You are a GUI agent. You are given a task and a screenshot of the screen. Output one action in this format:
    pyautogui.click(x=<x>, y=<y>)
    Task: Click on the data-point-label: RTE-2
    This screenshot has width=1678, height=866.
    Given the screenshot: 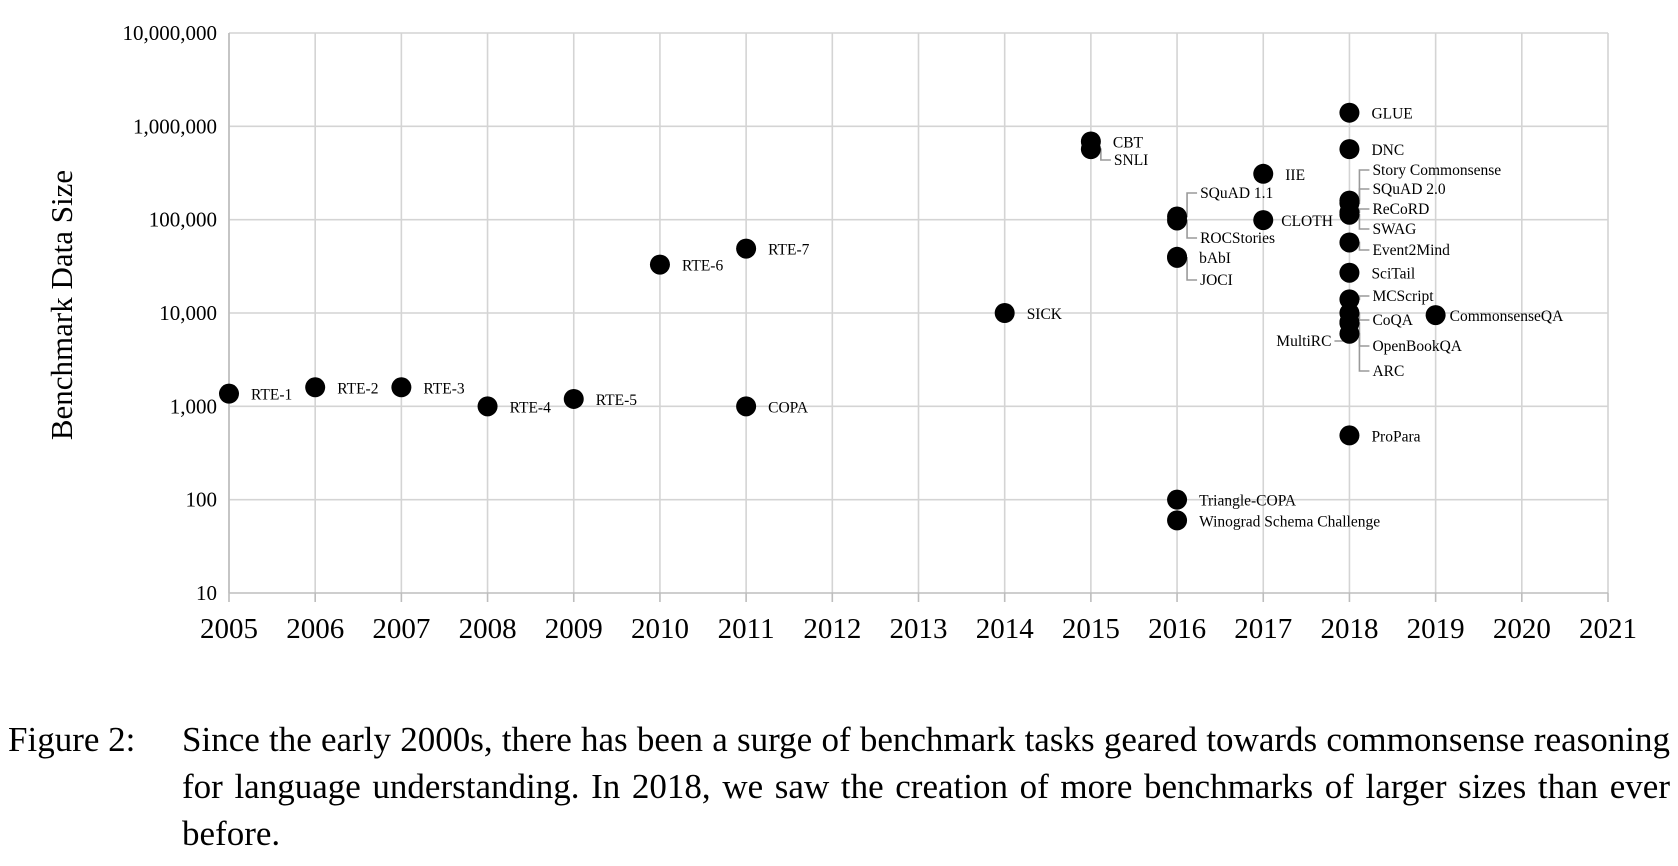 What is the action you would take?
    pyautogui.click(x=357, y=388)
    